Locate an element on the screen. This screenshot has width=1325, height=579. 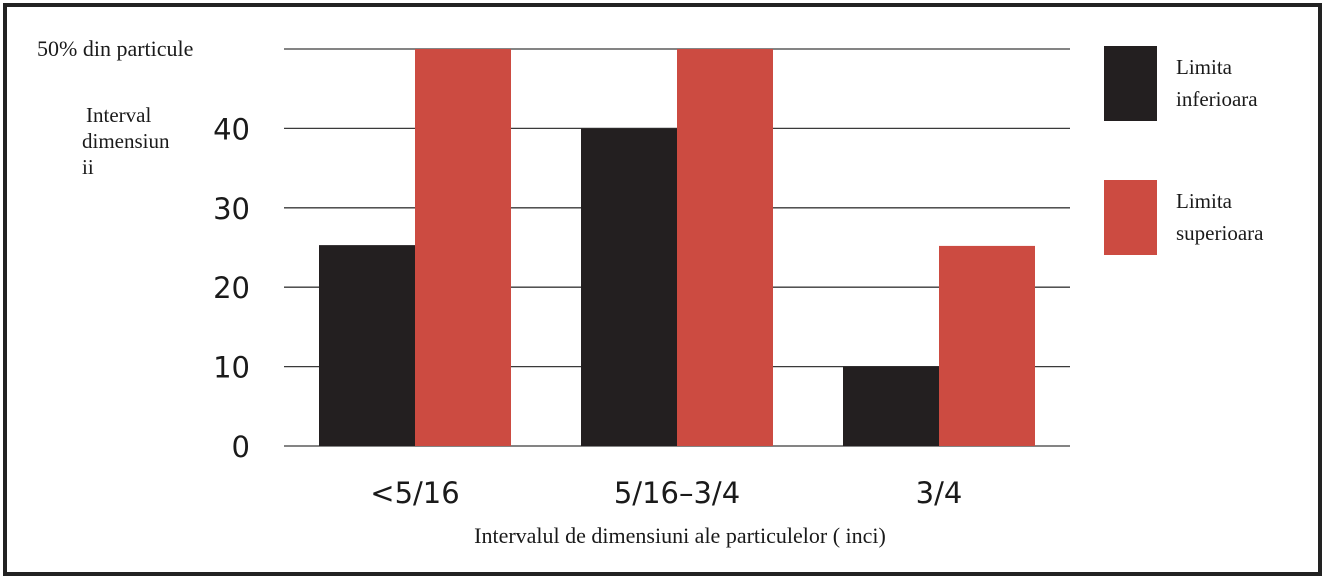
y-tick-label: 10 is located at coordinates (231, 368).